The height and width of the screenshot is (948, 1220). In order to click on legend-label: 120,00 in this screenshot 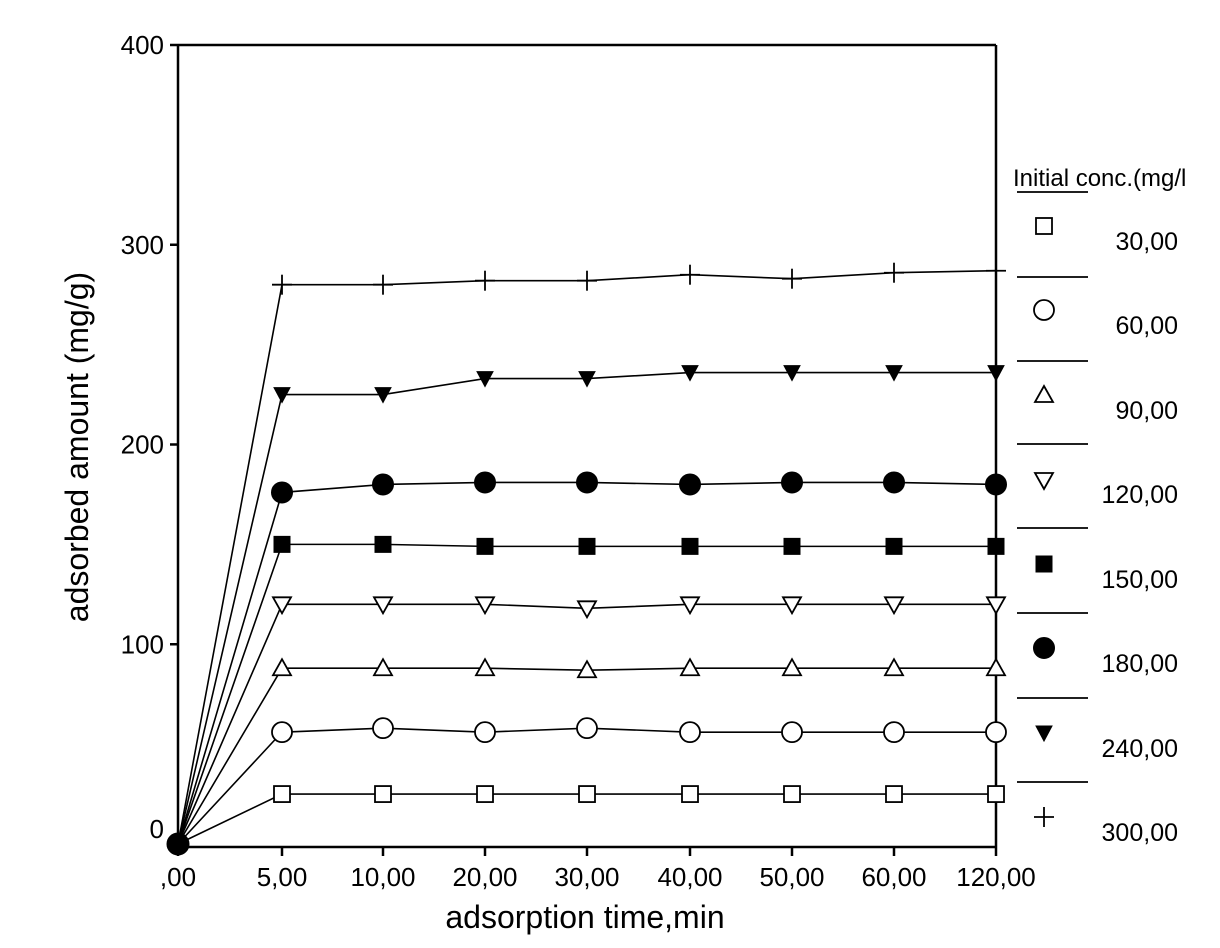, I will do `click(1140, 495)`.